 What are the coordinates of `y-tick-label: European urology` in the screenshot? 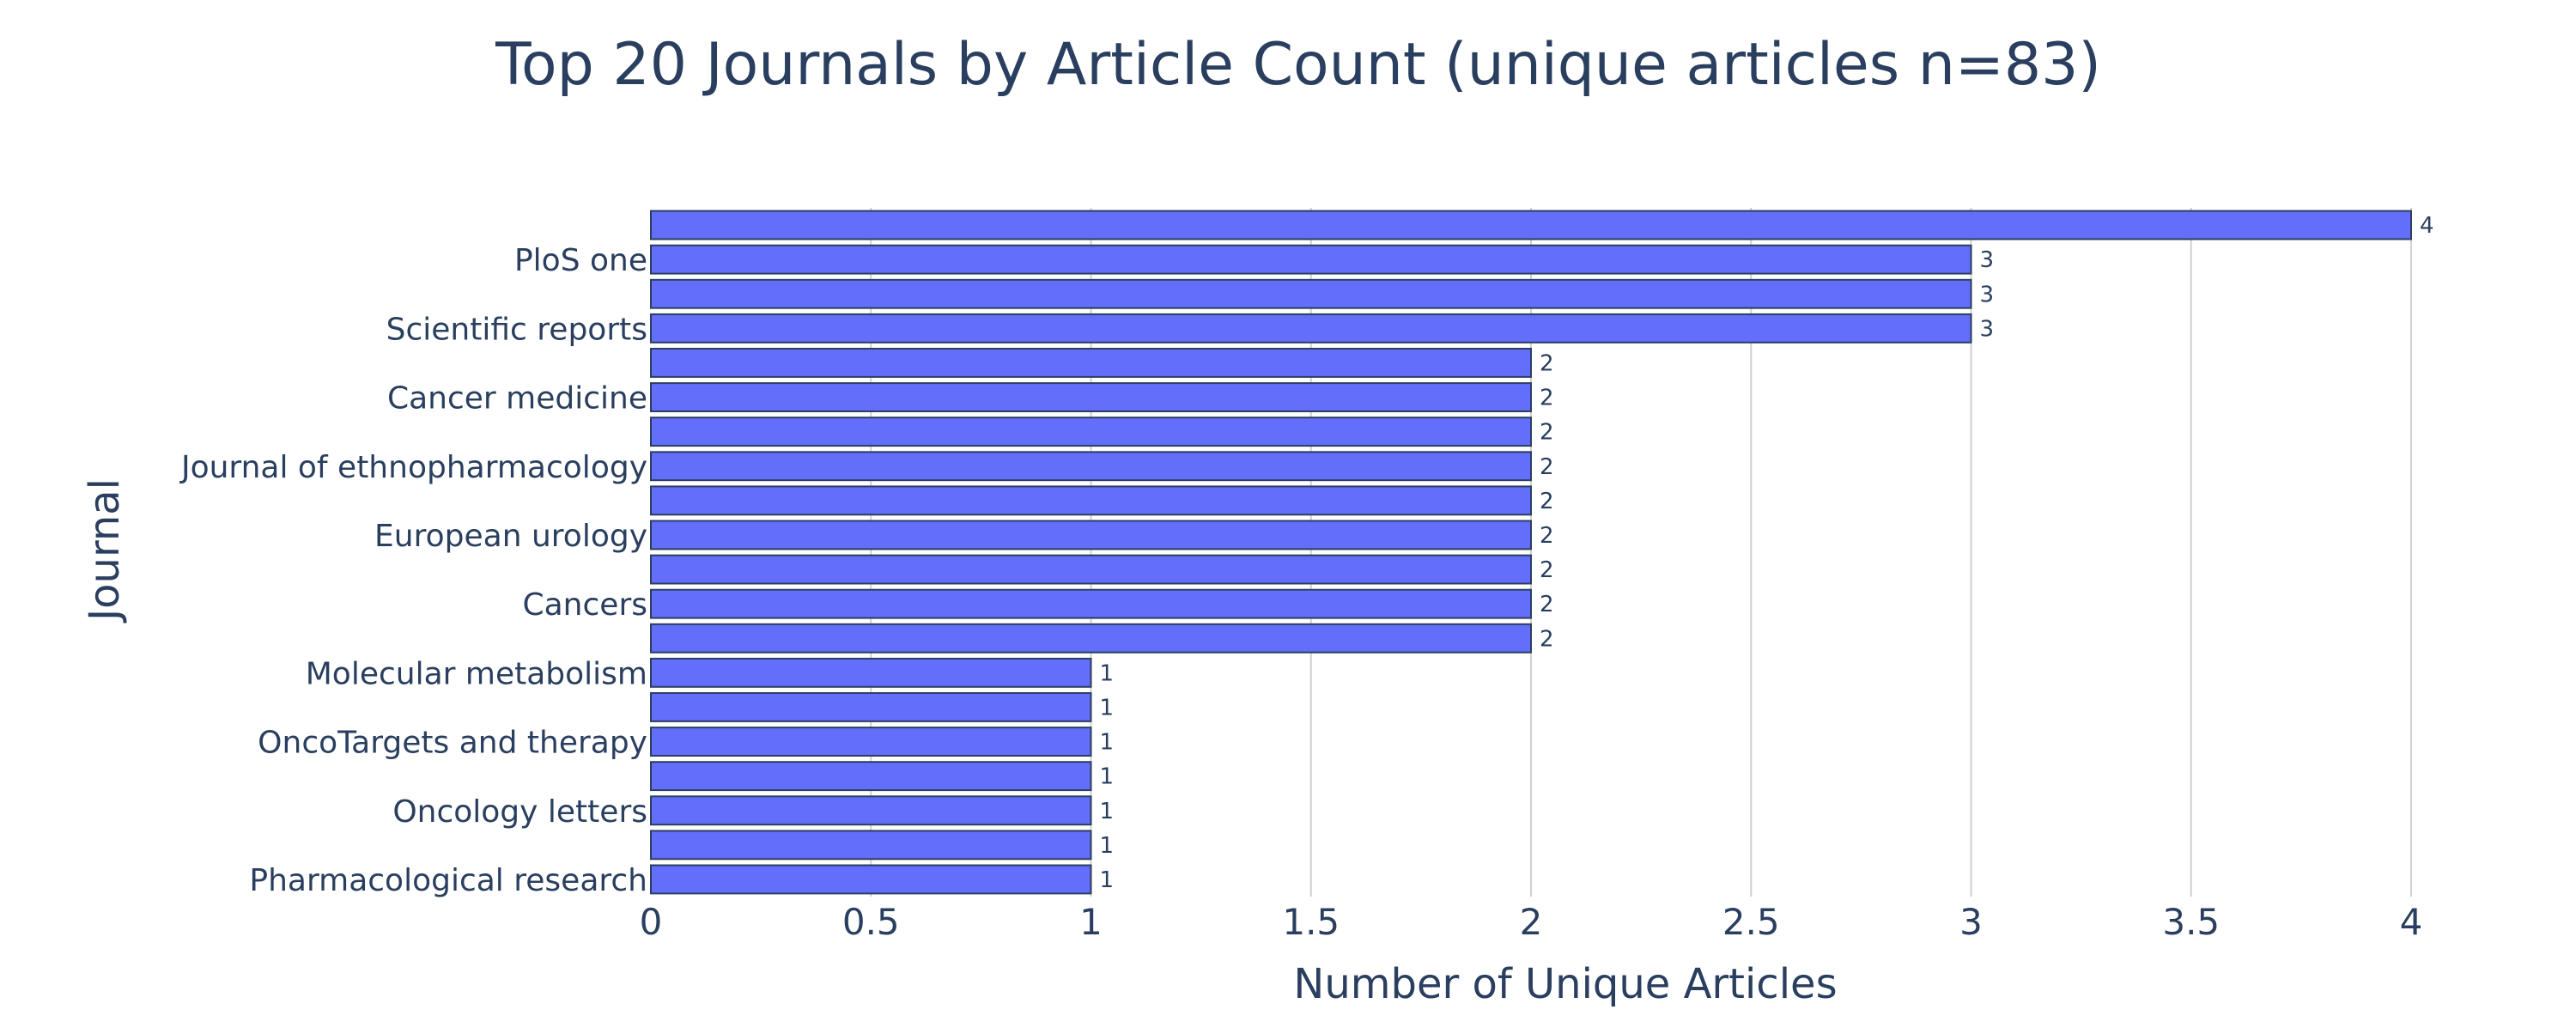 It's located at (510, 536).